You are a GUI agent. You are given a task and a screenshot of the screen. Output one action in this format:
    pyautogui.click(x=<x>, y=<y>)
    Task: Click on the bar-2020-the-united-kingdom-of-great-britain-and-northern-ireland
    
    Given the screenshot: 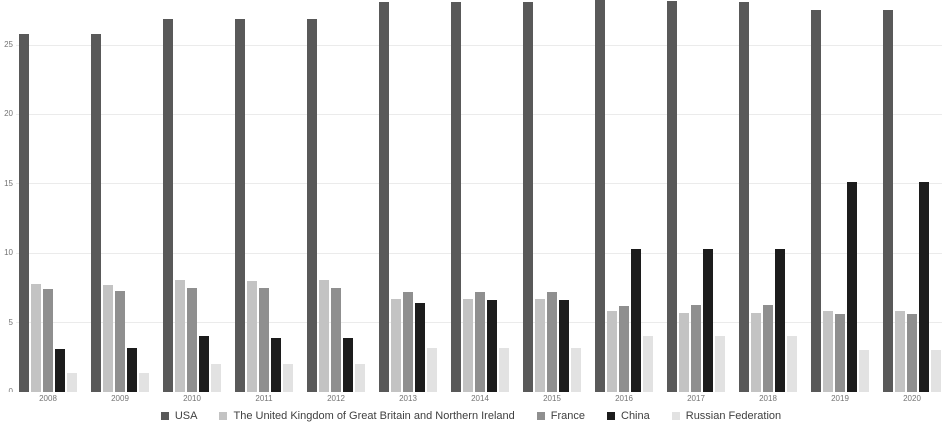 What is the action you would take?
    pyautogui.click(x=900, y=351)
    